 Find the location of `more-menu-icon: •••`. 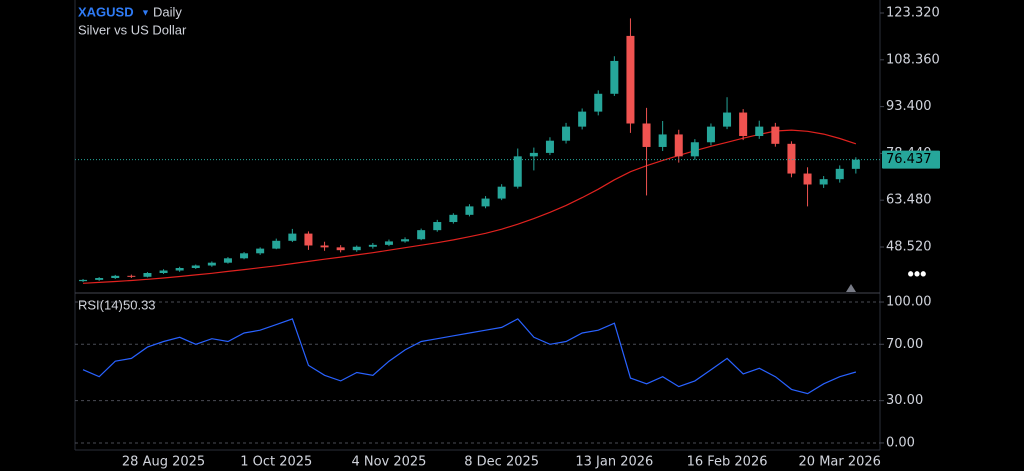

more-menu-icon: ••• is located at coordinates (917, 274).